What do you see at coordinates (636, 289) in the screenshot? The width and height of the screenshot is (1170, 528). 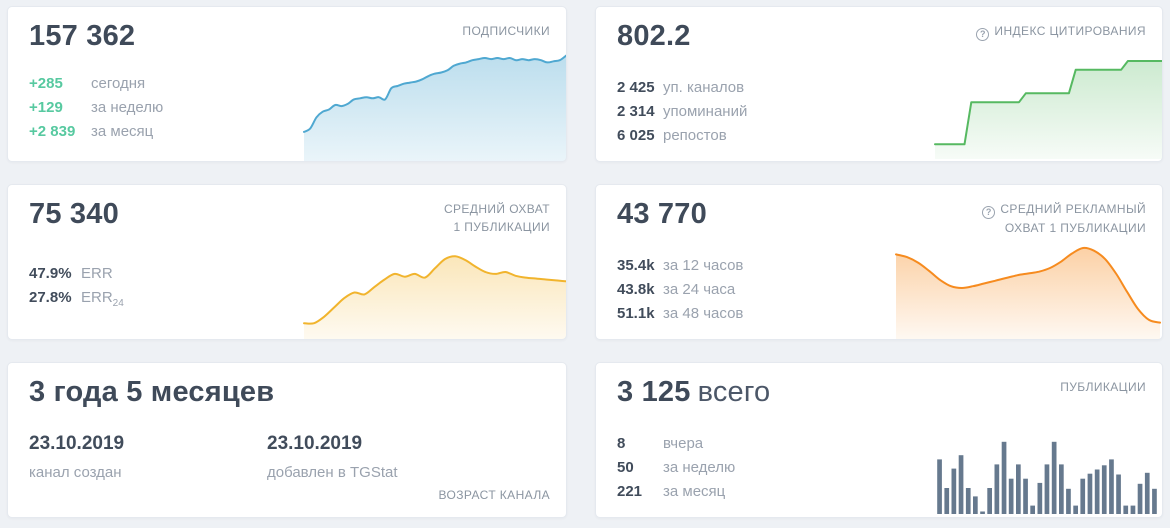 I see `stat-value: 43.8k` at bounding box center [636, 289].